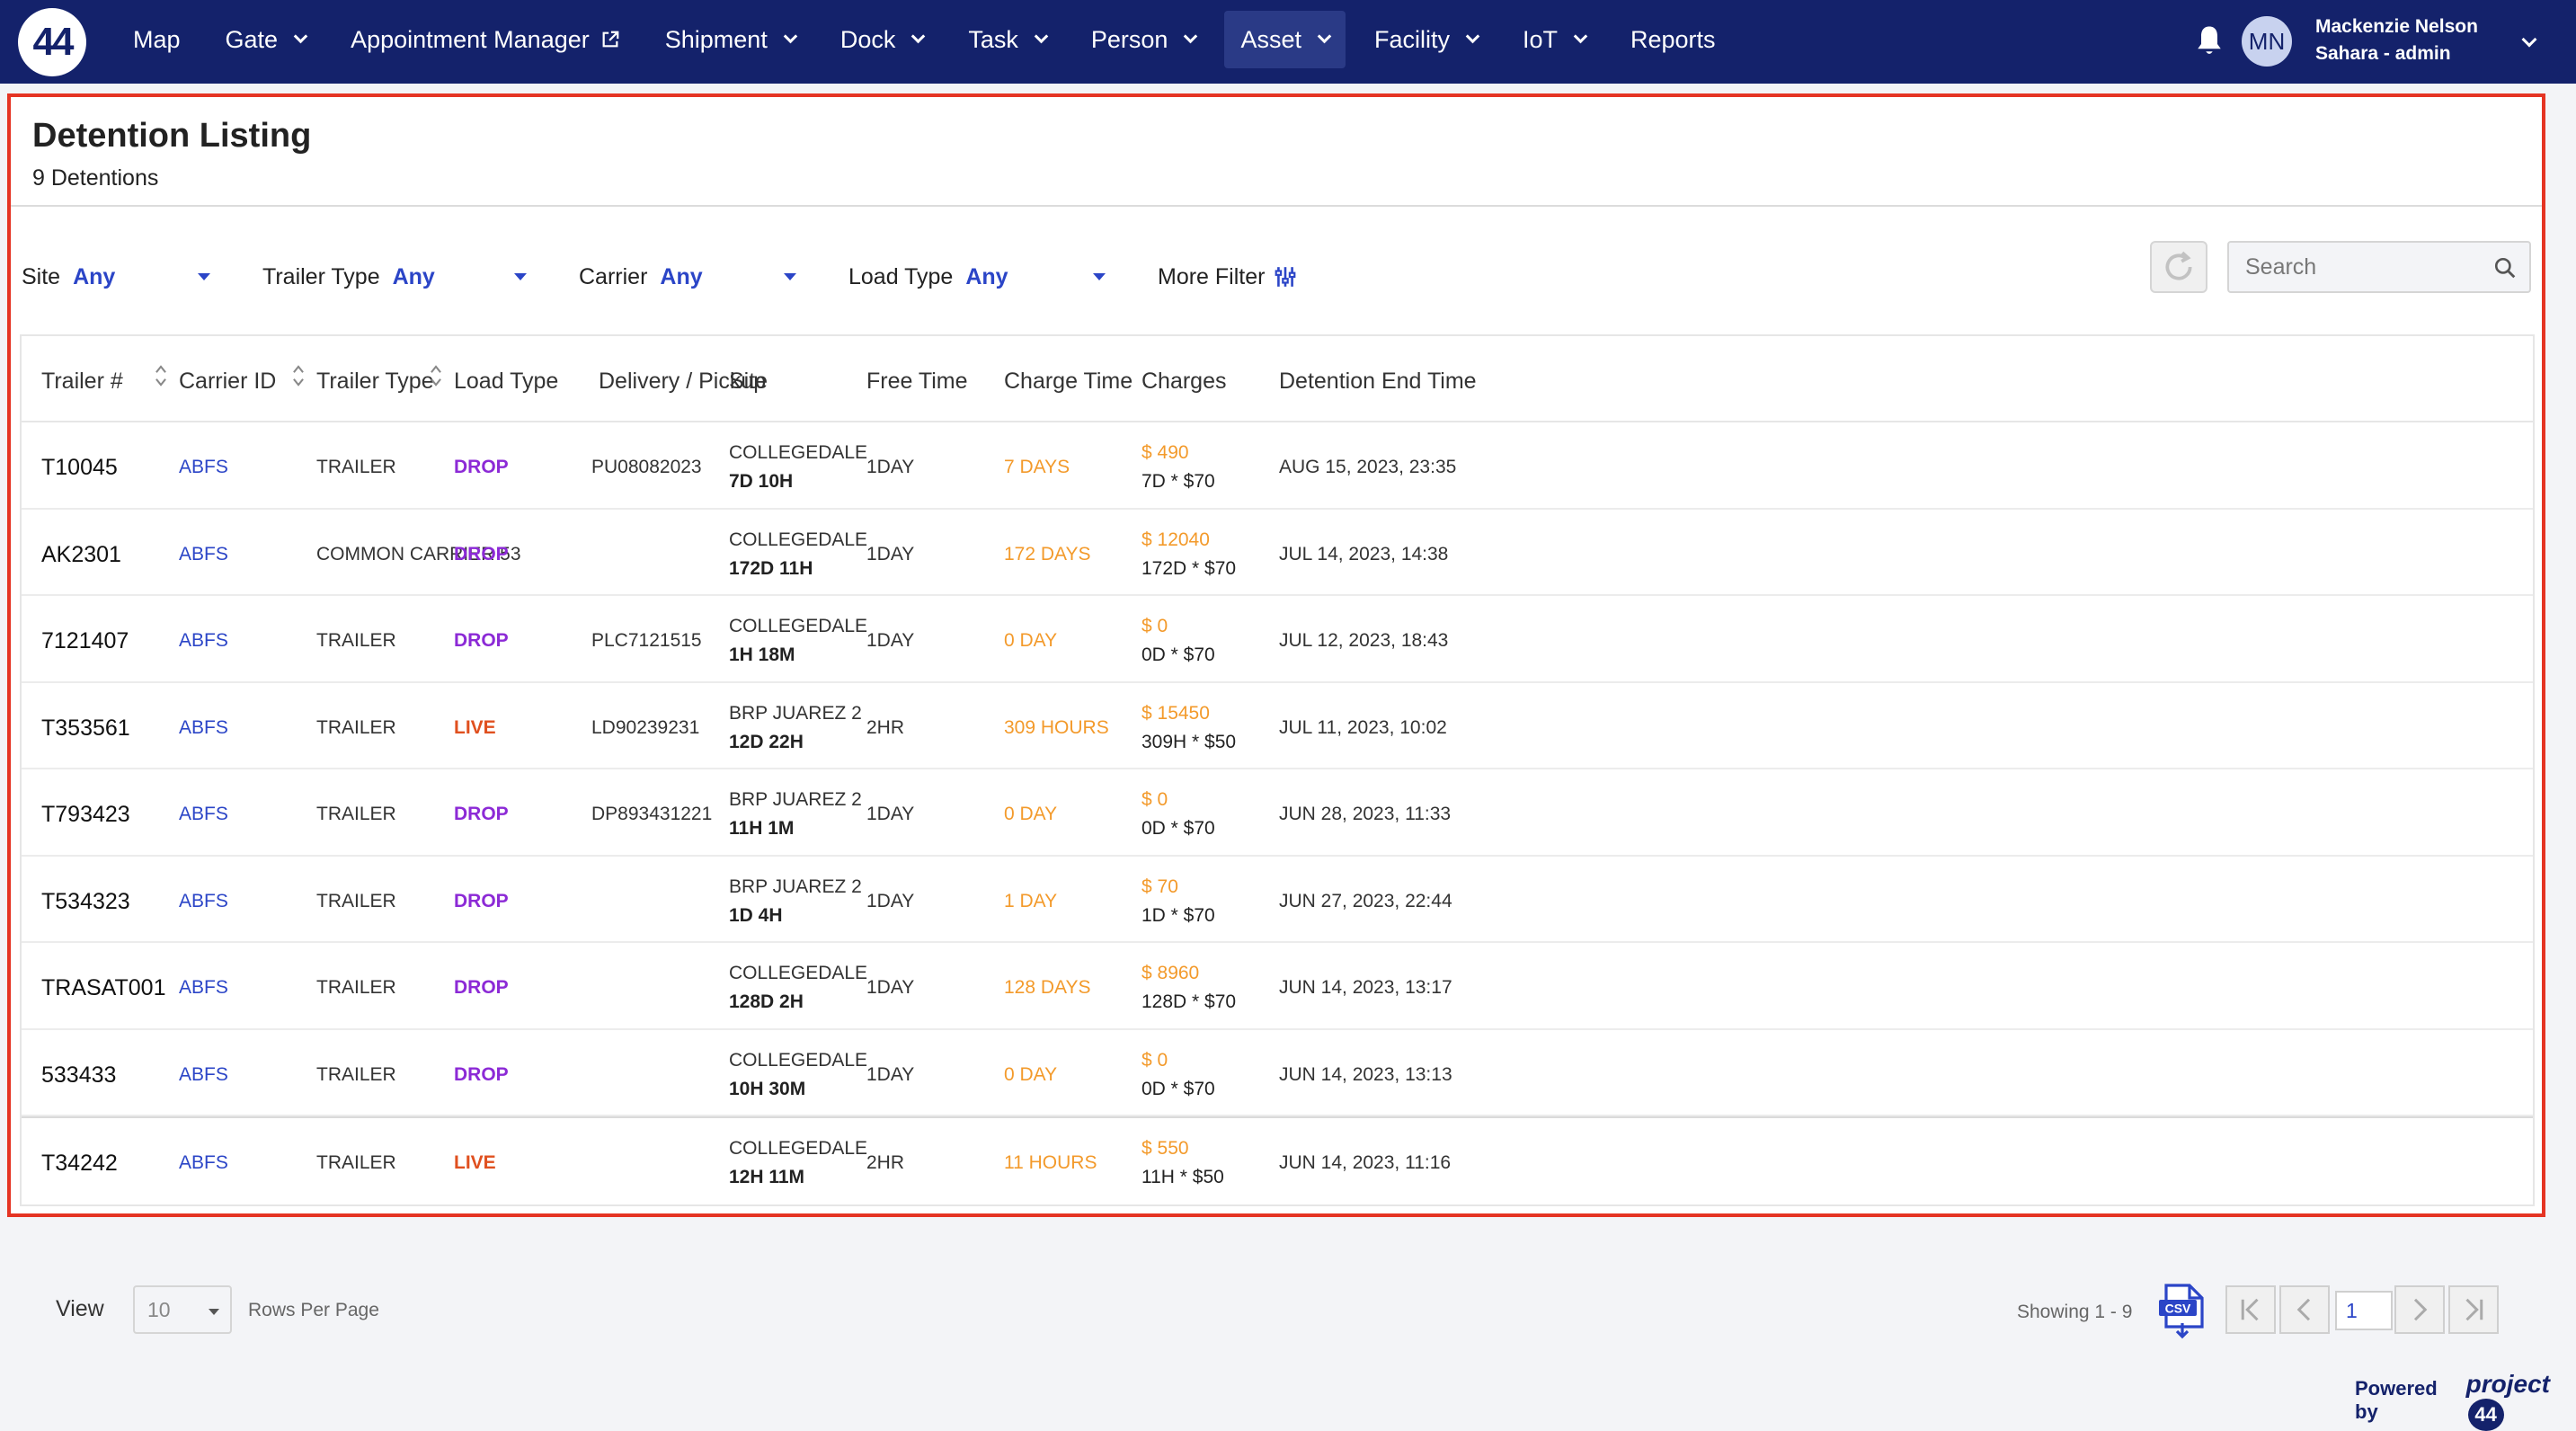  I want to click on bell-icon, so click(2209, 41).